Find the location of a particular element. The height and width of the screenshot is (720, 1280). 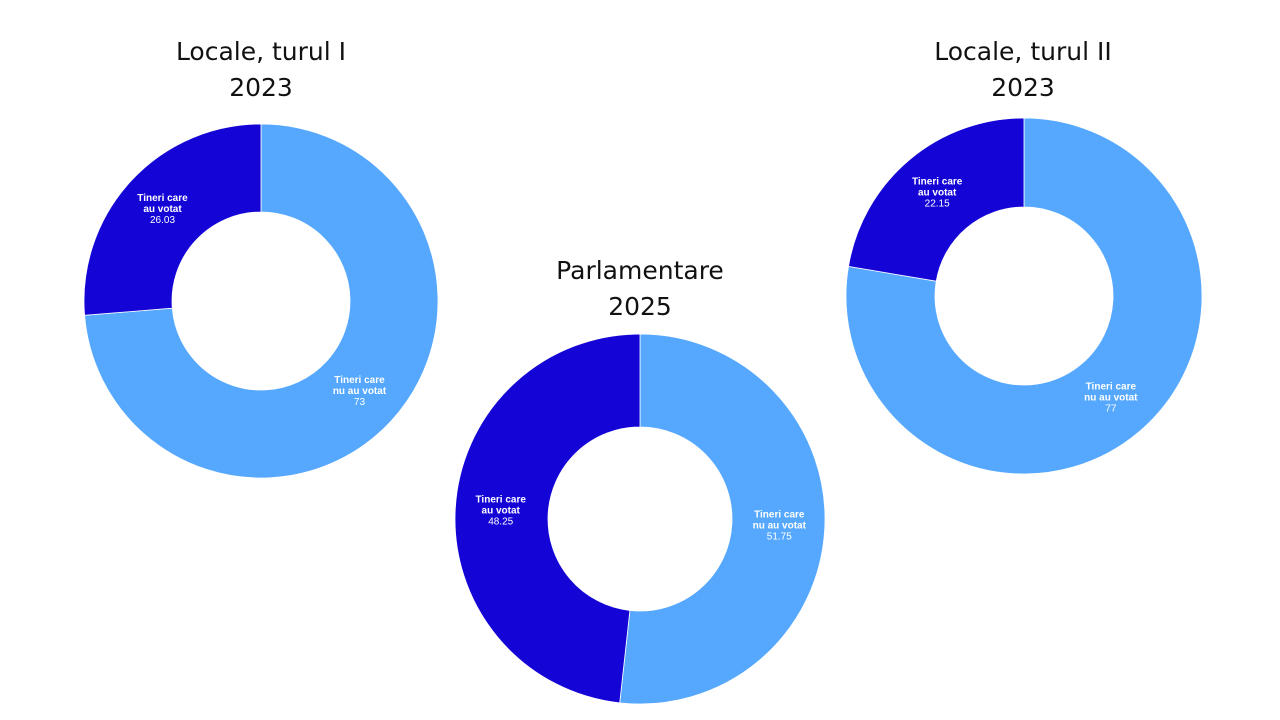

slice-value: 26.03 is located at coordinates (162, 220).